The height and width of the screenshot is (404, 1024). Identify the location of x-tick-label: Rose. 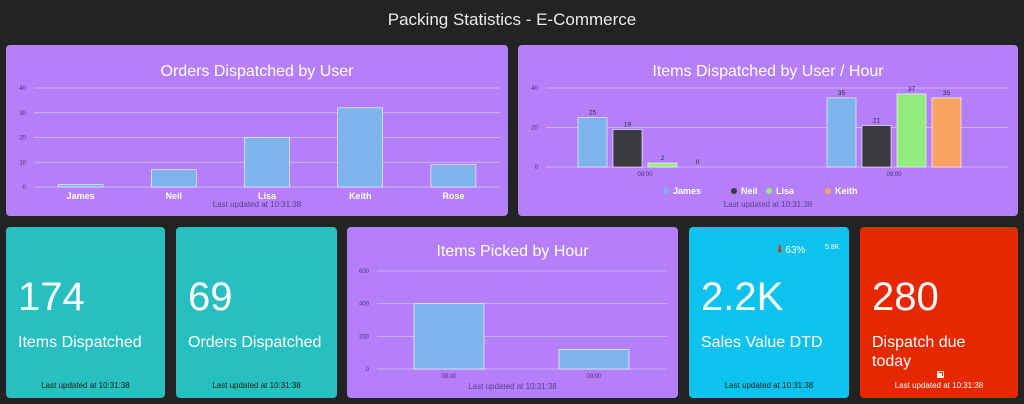
(453, 196).